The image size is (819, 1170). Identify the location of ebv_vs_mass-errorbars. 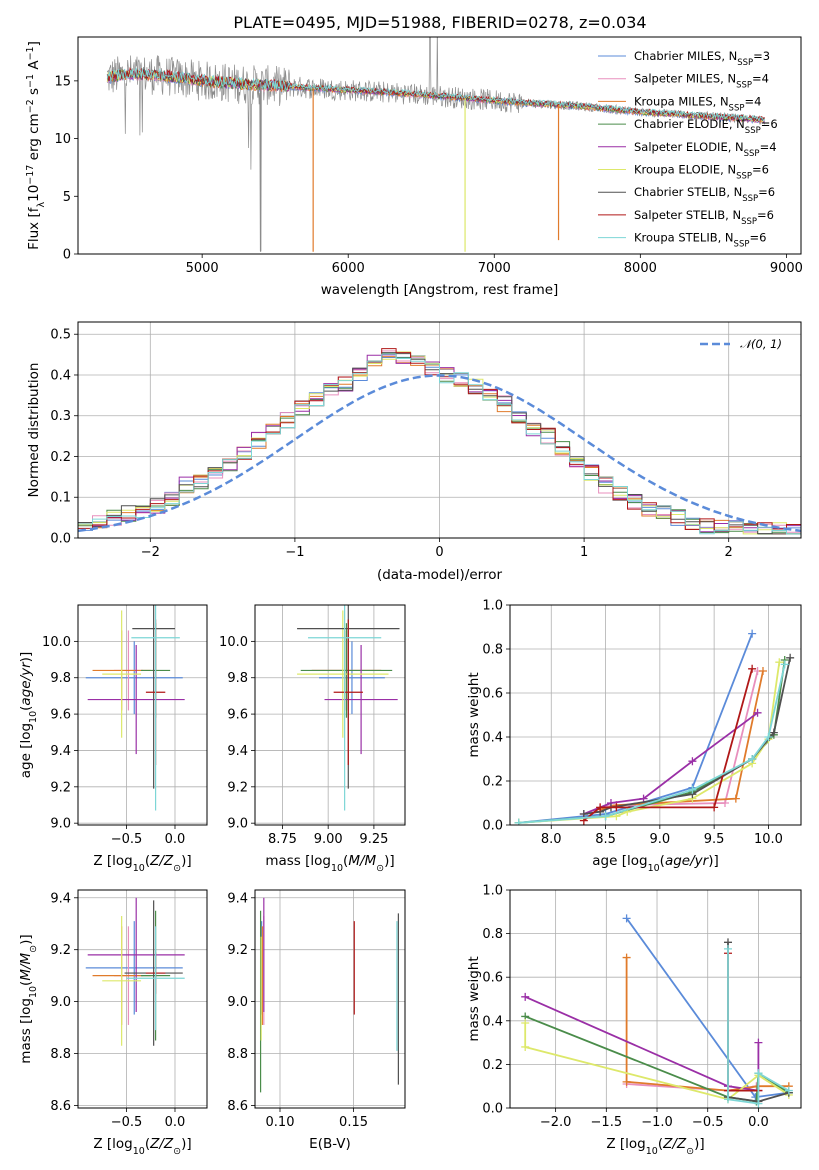
(329, 995).